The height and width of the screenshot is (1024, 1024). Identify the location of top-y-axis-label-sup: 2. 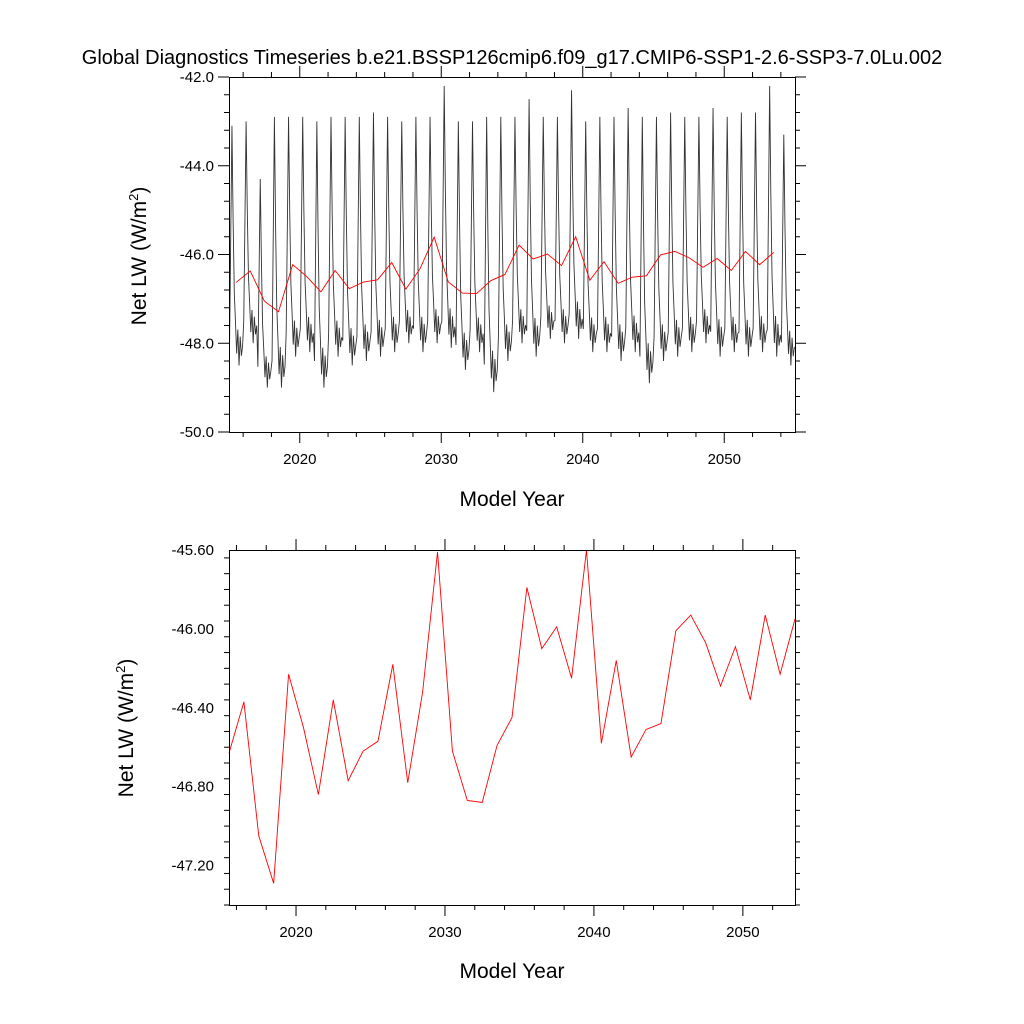
(133, 197).